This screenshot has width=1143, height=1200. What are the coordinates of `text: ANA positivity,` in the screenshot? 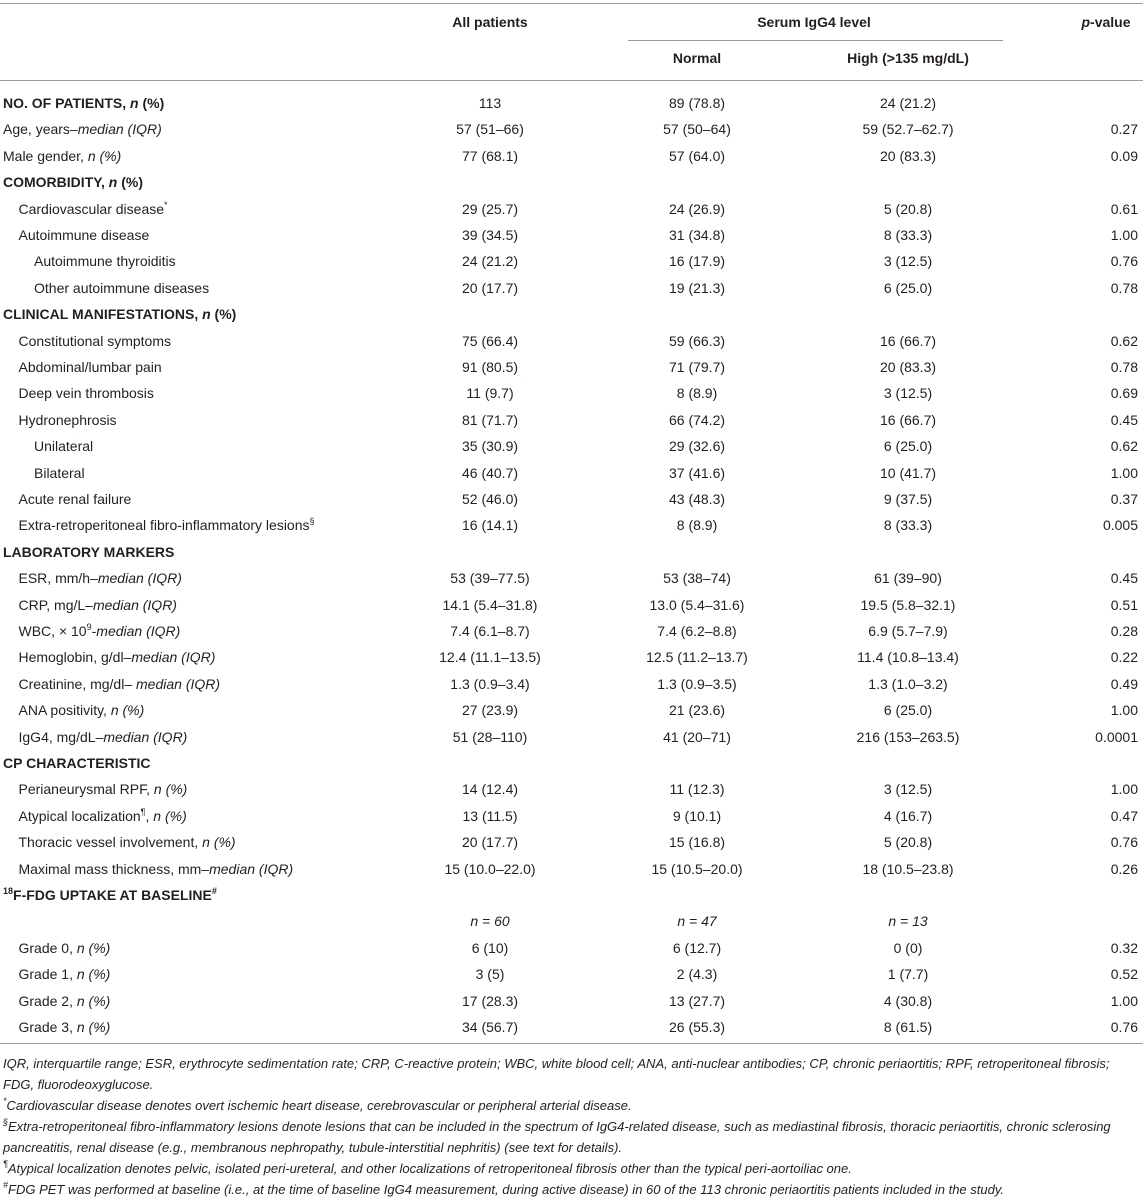 It's located at (64, 710).